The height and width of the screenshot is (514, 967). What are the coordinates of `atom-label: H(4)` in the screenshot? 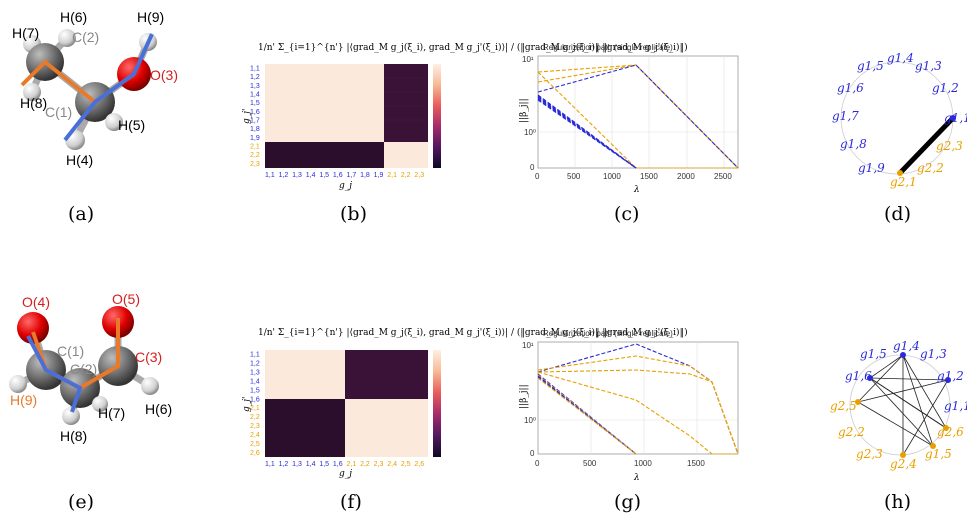 It's located at (79, 160).